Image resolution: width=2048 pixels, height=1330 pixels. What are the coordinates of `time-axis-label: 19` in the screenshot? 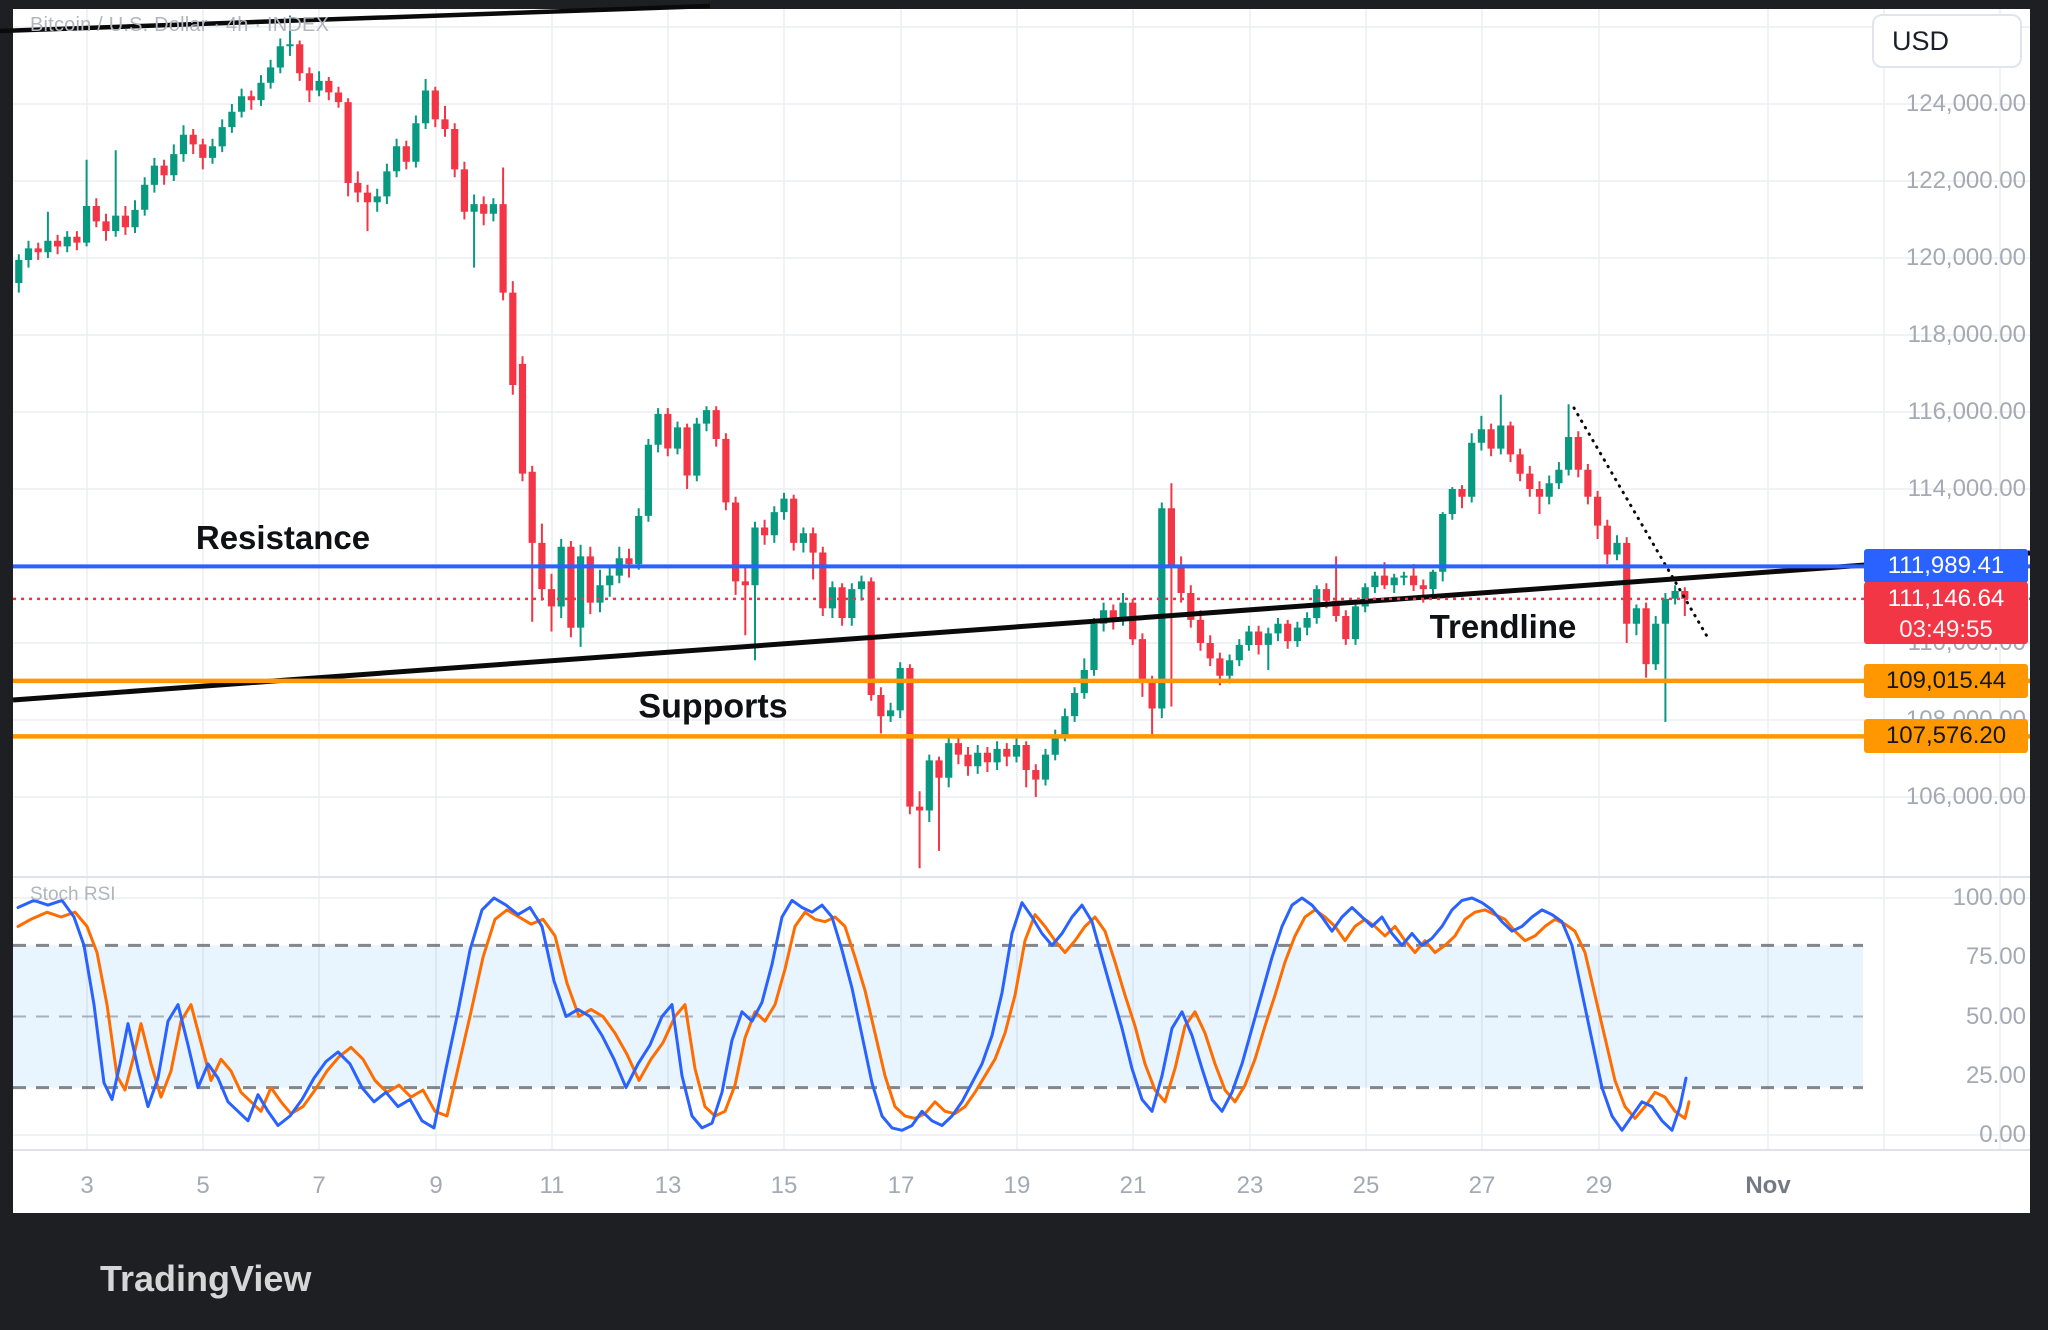 It's located at (1017, 1185).